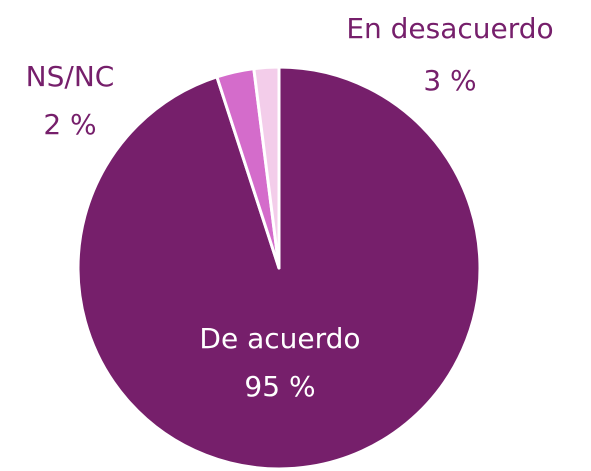 The height and width of the screenshot is (471, 591). What do you see at coordinates (266, 167) in the screenshot?
I see `pie-slice` at bounding box center [266, 167].